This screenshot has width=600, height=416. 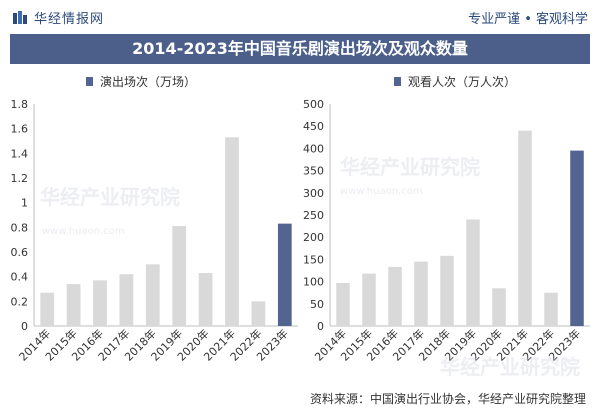 I want to click on y-tick-label: 1, so click(x=24, y=203).